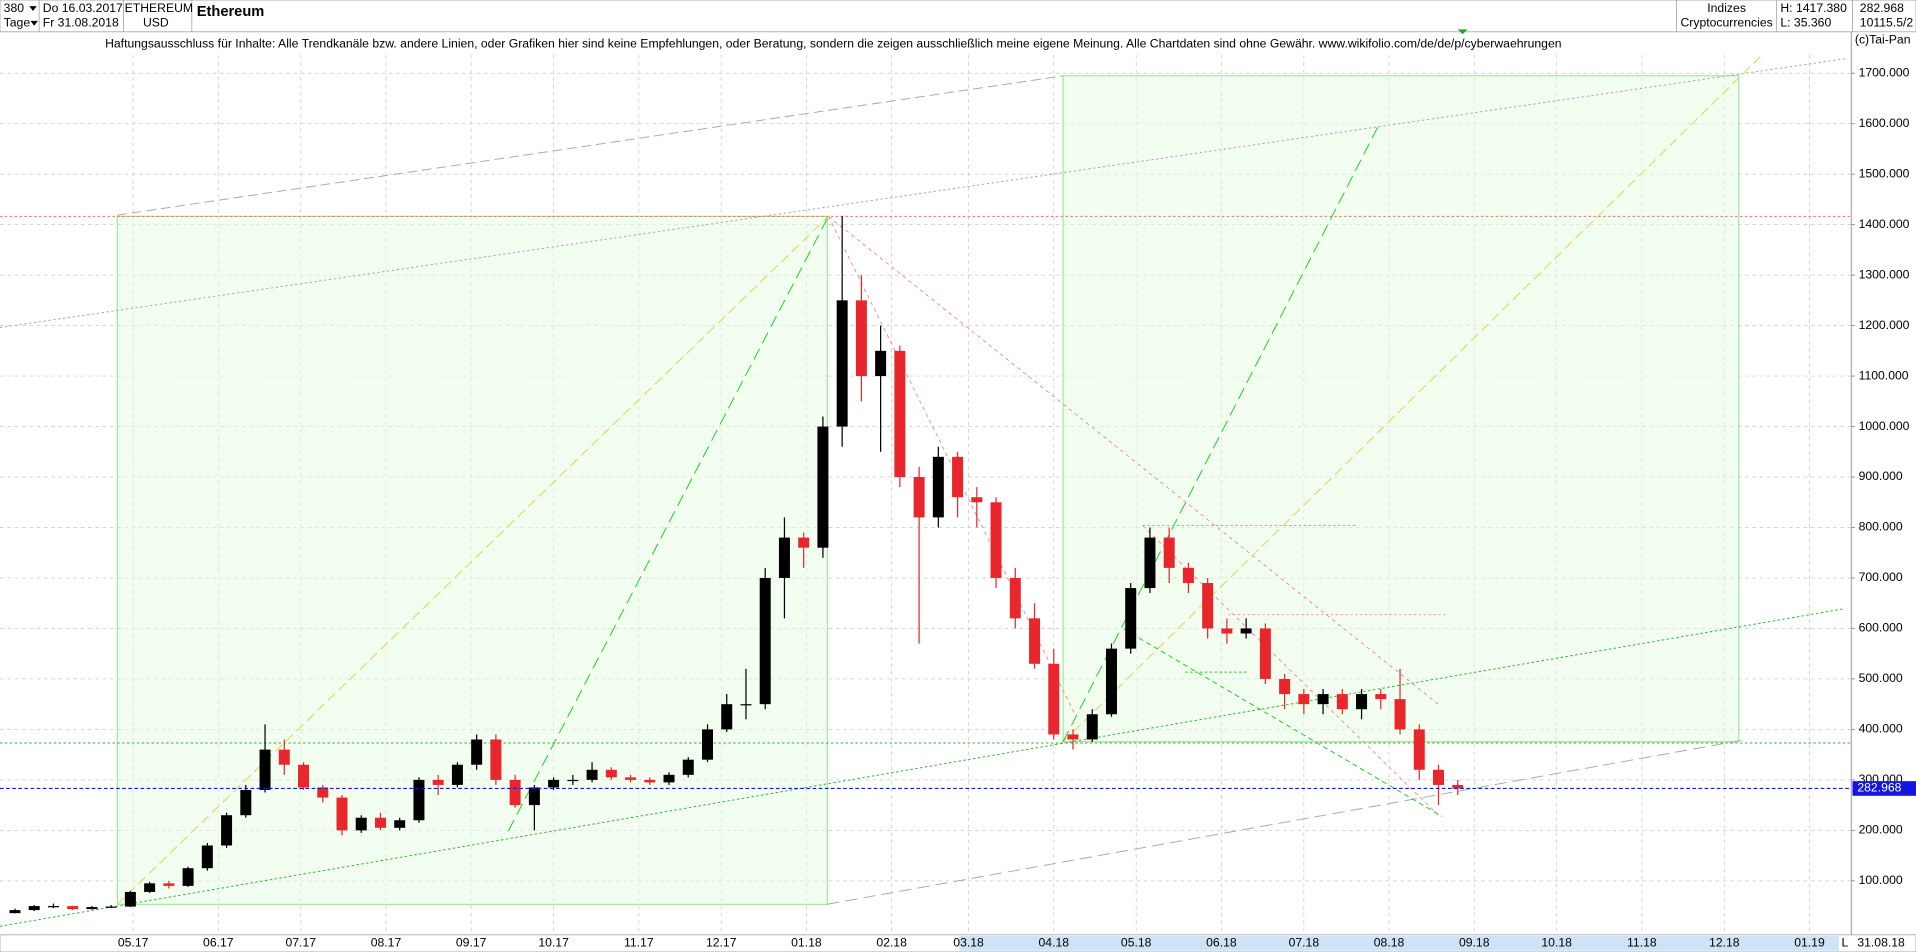 The width and height of the screenshot is (1916, 952). Describe the element at coordinates (1884, 375) in the screenshot. I see `y-tick-label: 1100.000` at that location.